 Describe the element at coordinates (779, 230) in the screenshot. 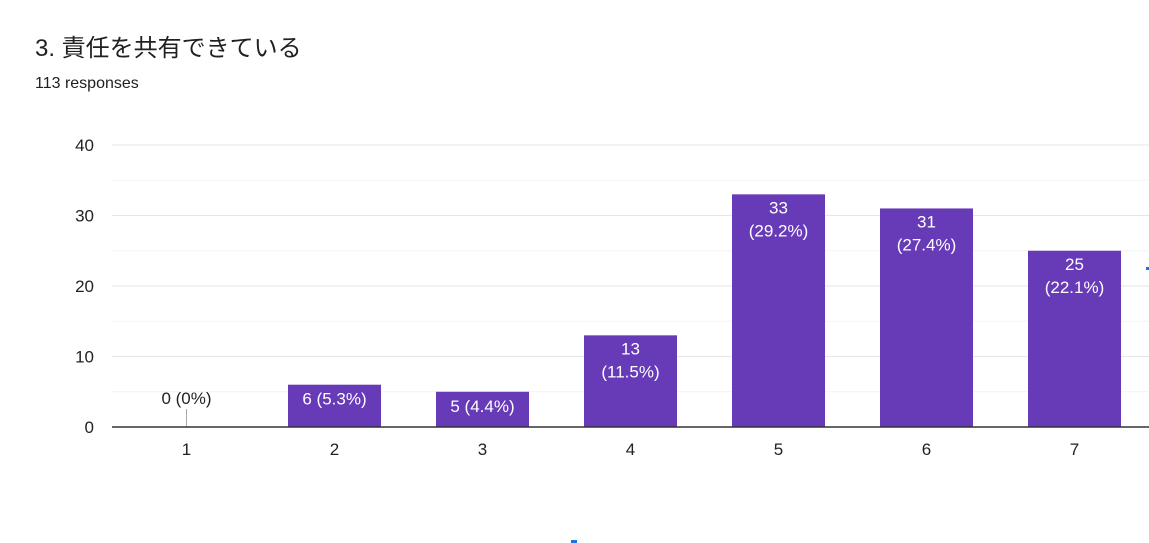

I see `data-label: (29.2%)` at that location.